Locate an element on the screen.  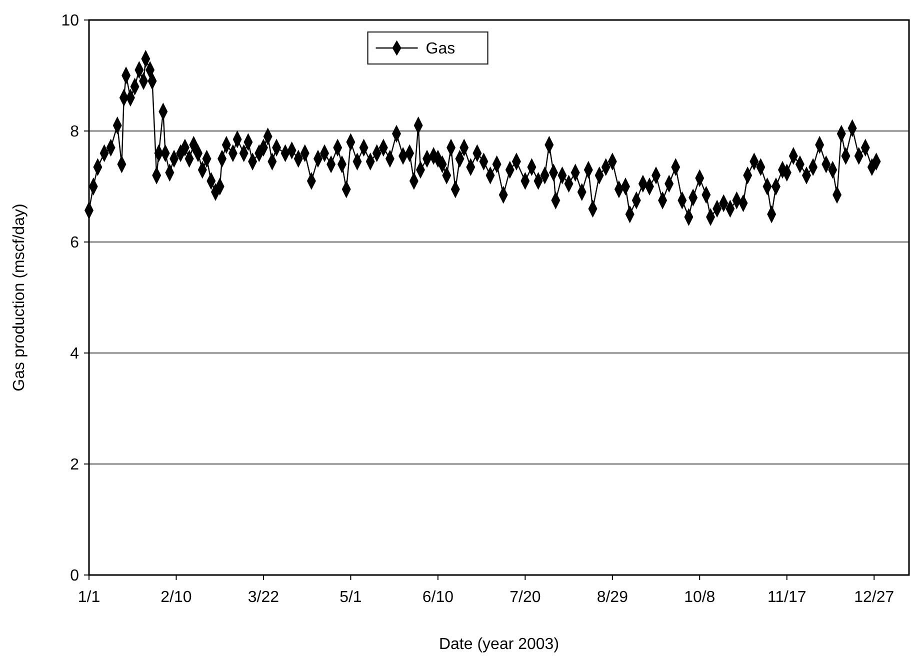
x-tick-label: 10/8 is located at coordinates (700, 597).